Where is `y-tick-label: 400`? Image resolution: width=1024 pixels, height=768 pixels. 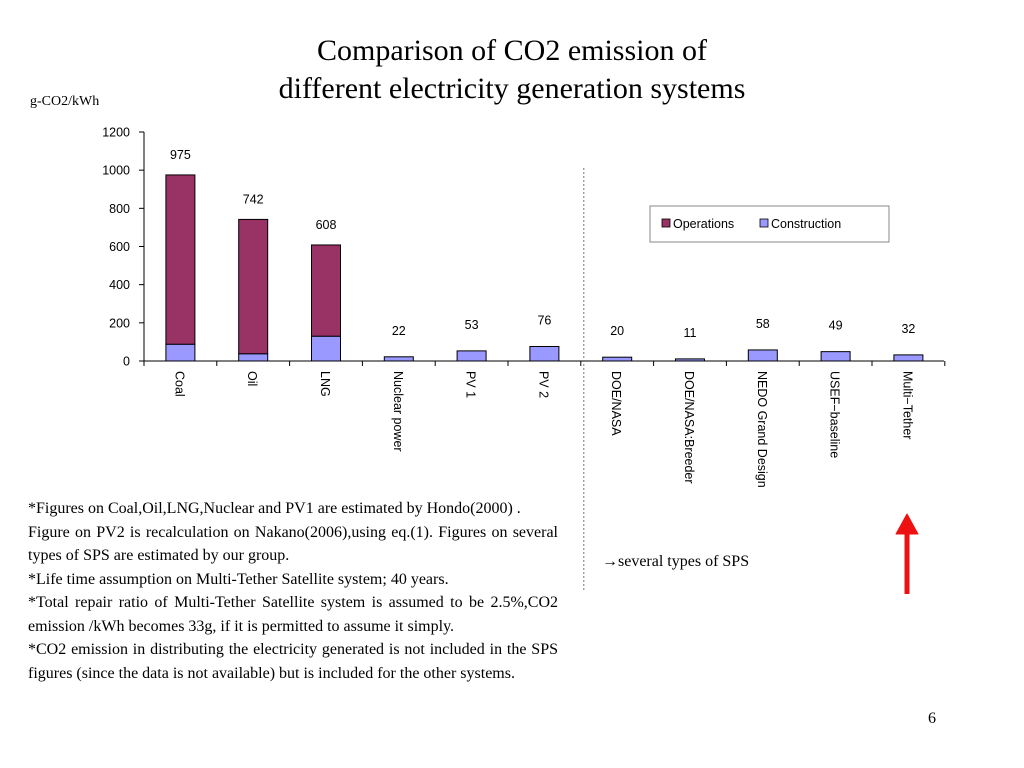 y-tick-label: 400 is located at coordinates (119, 285).